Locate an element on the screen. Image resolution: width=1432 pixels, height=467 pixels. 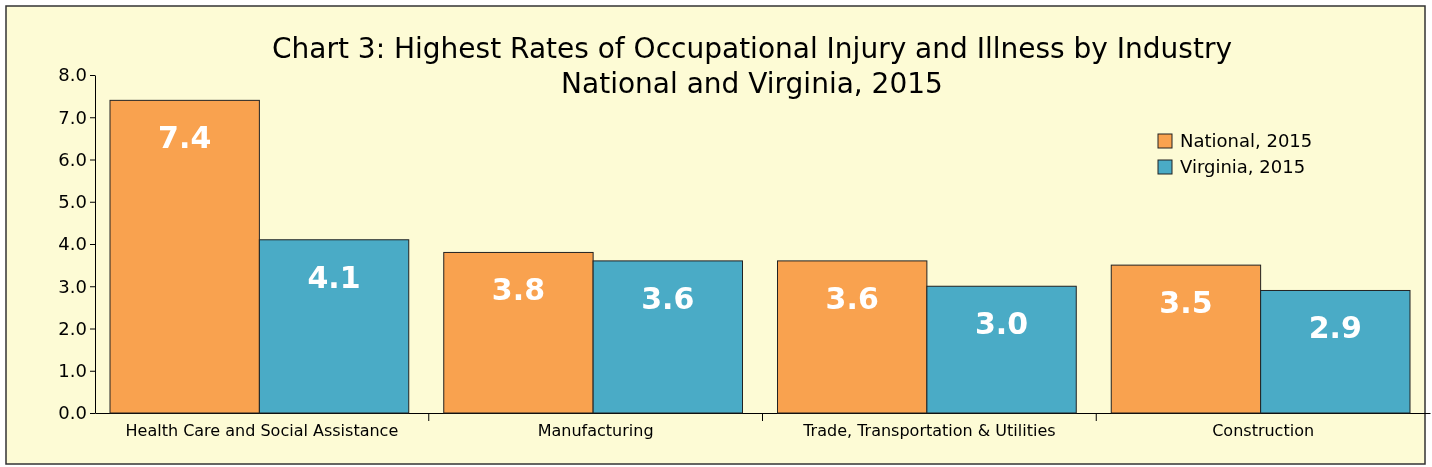
data-label: 3.5 is located at coordinates (1186, 303).